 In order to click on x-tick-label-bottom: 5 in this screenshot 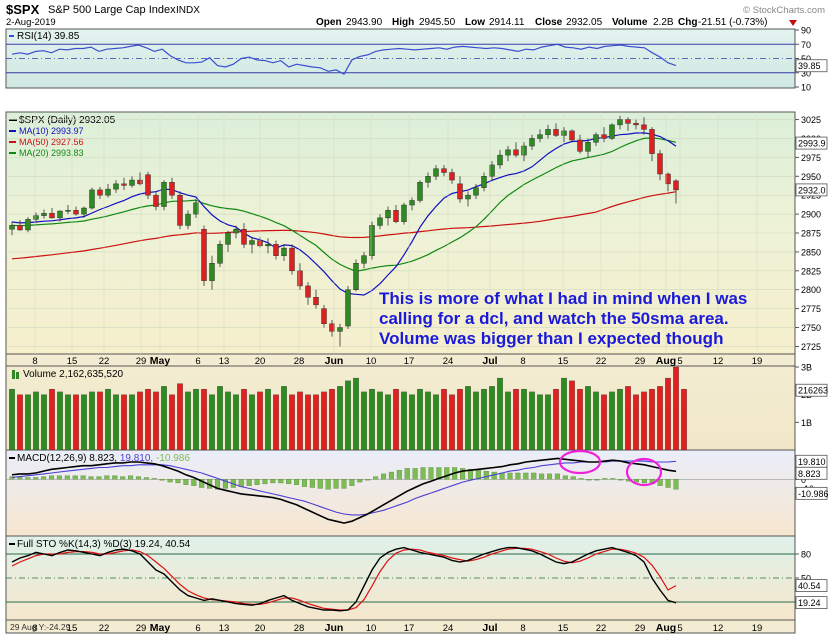, I will do `click(679, 628)`.